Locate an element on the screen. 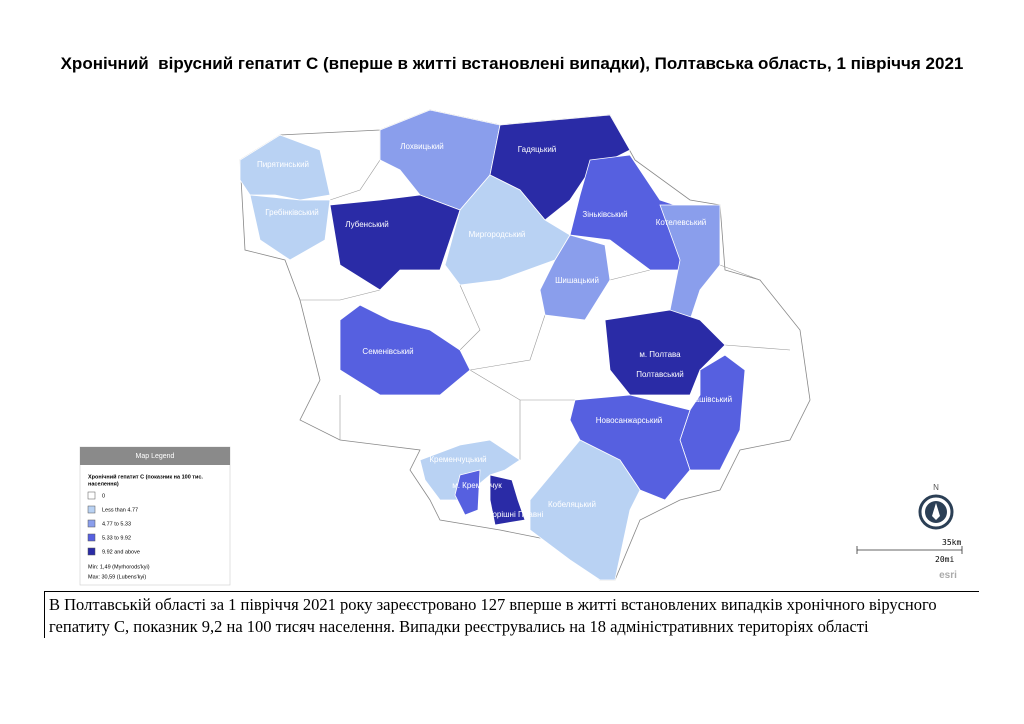 This screenshot has width=1024, height=724. legend-box is located at coordinates (155, 516).